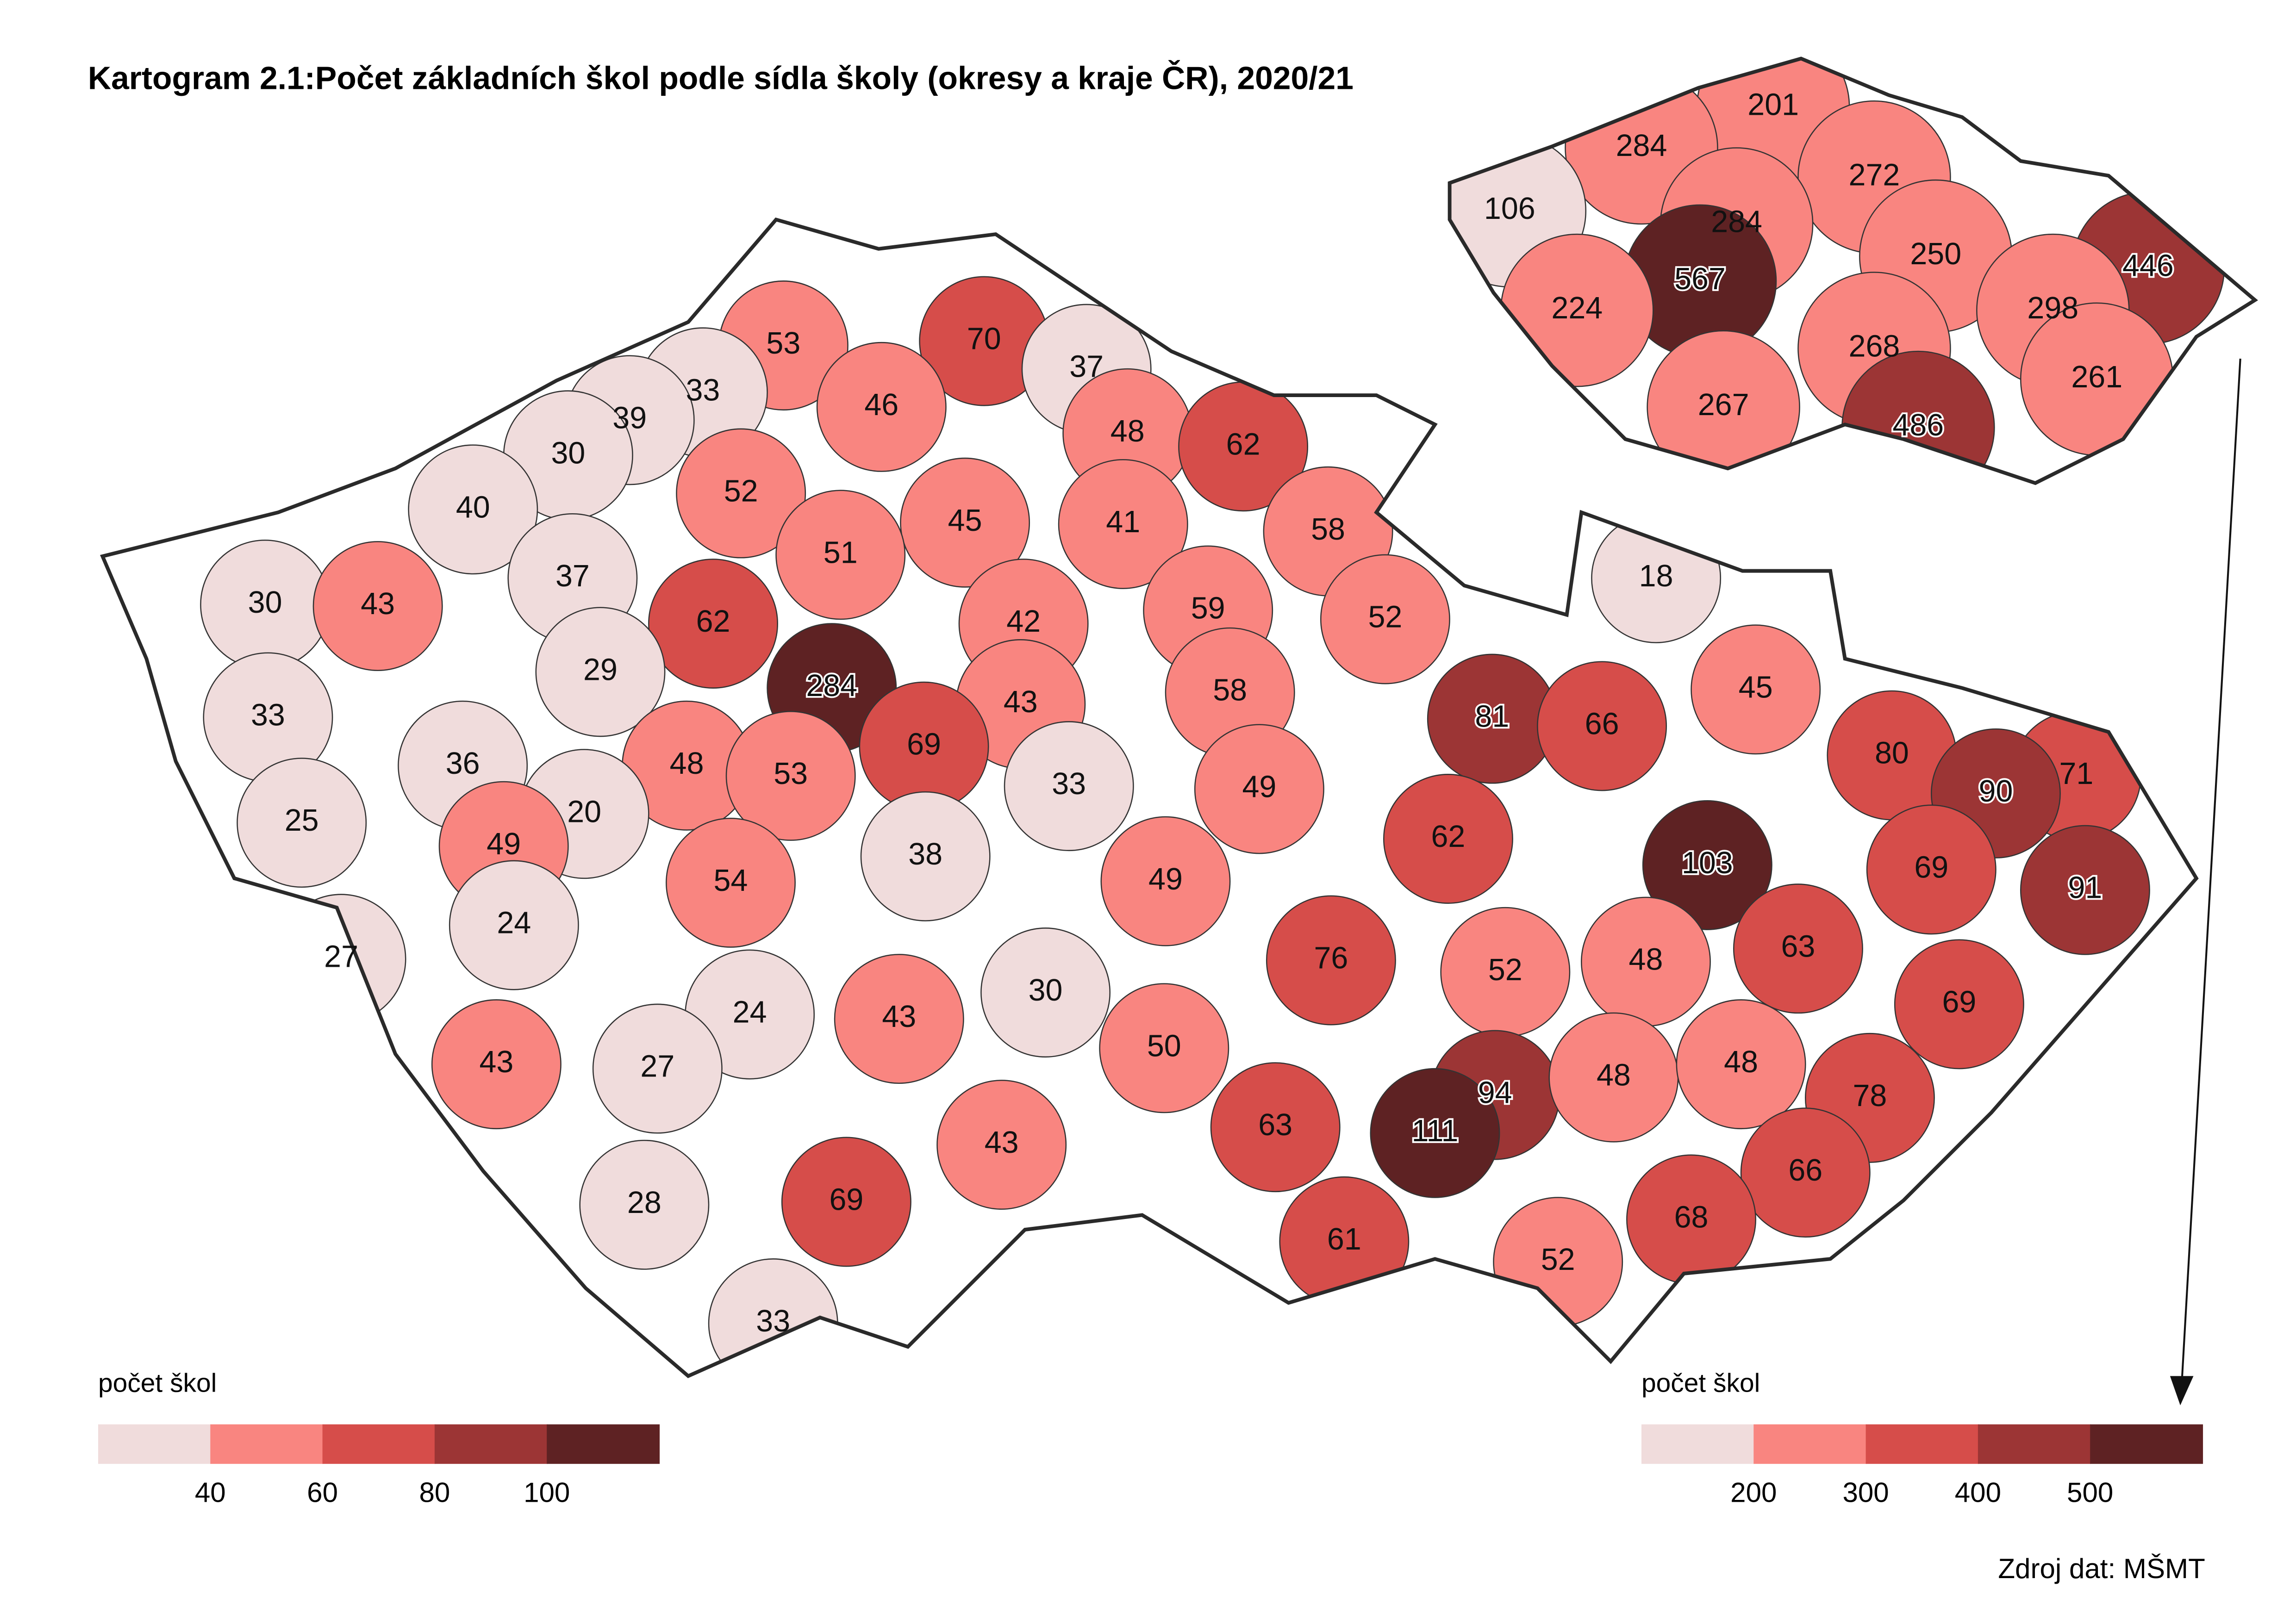 The image size is (2296, 1623). What do you see at coordinates (547, 1492) in the screenshot?
I see `legend-tick-label: 100` at bounding box center [547, 1492].